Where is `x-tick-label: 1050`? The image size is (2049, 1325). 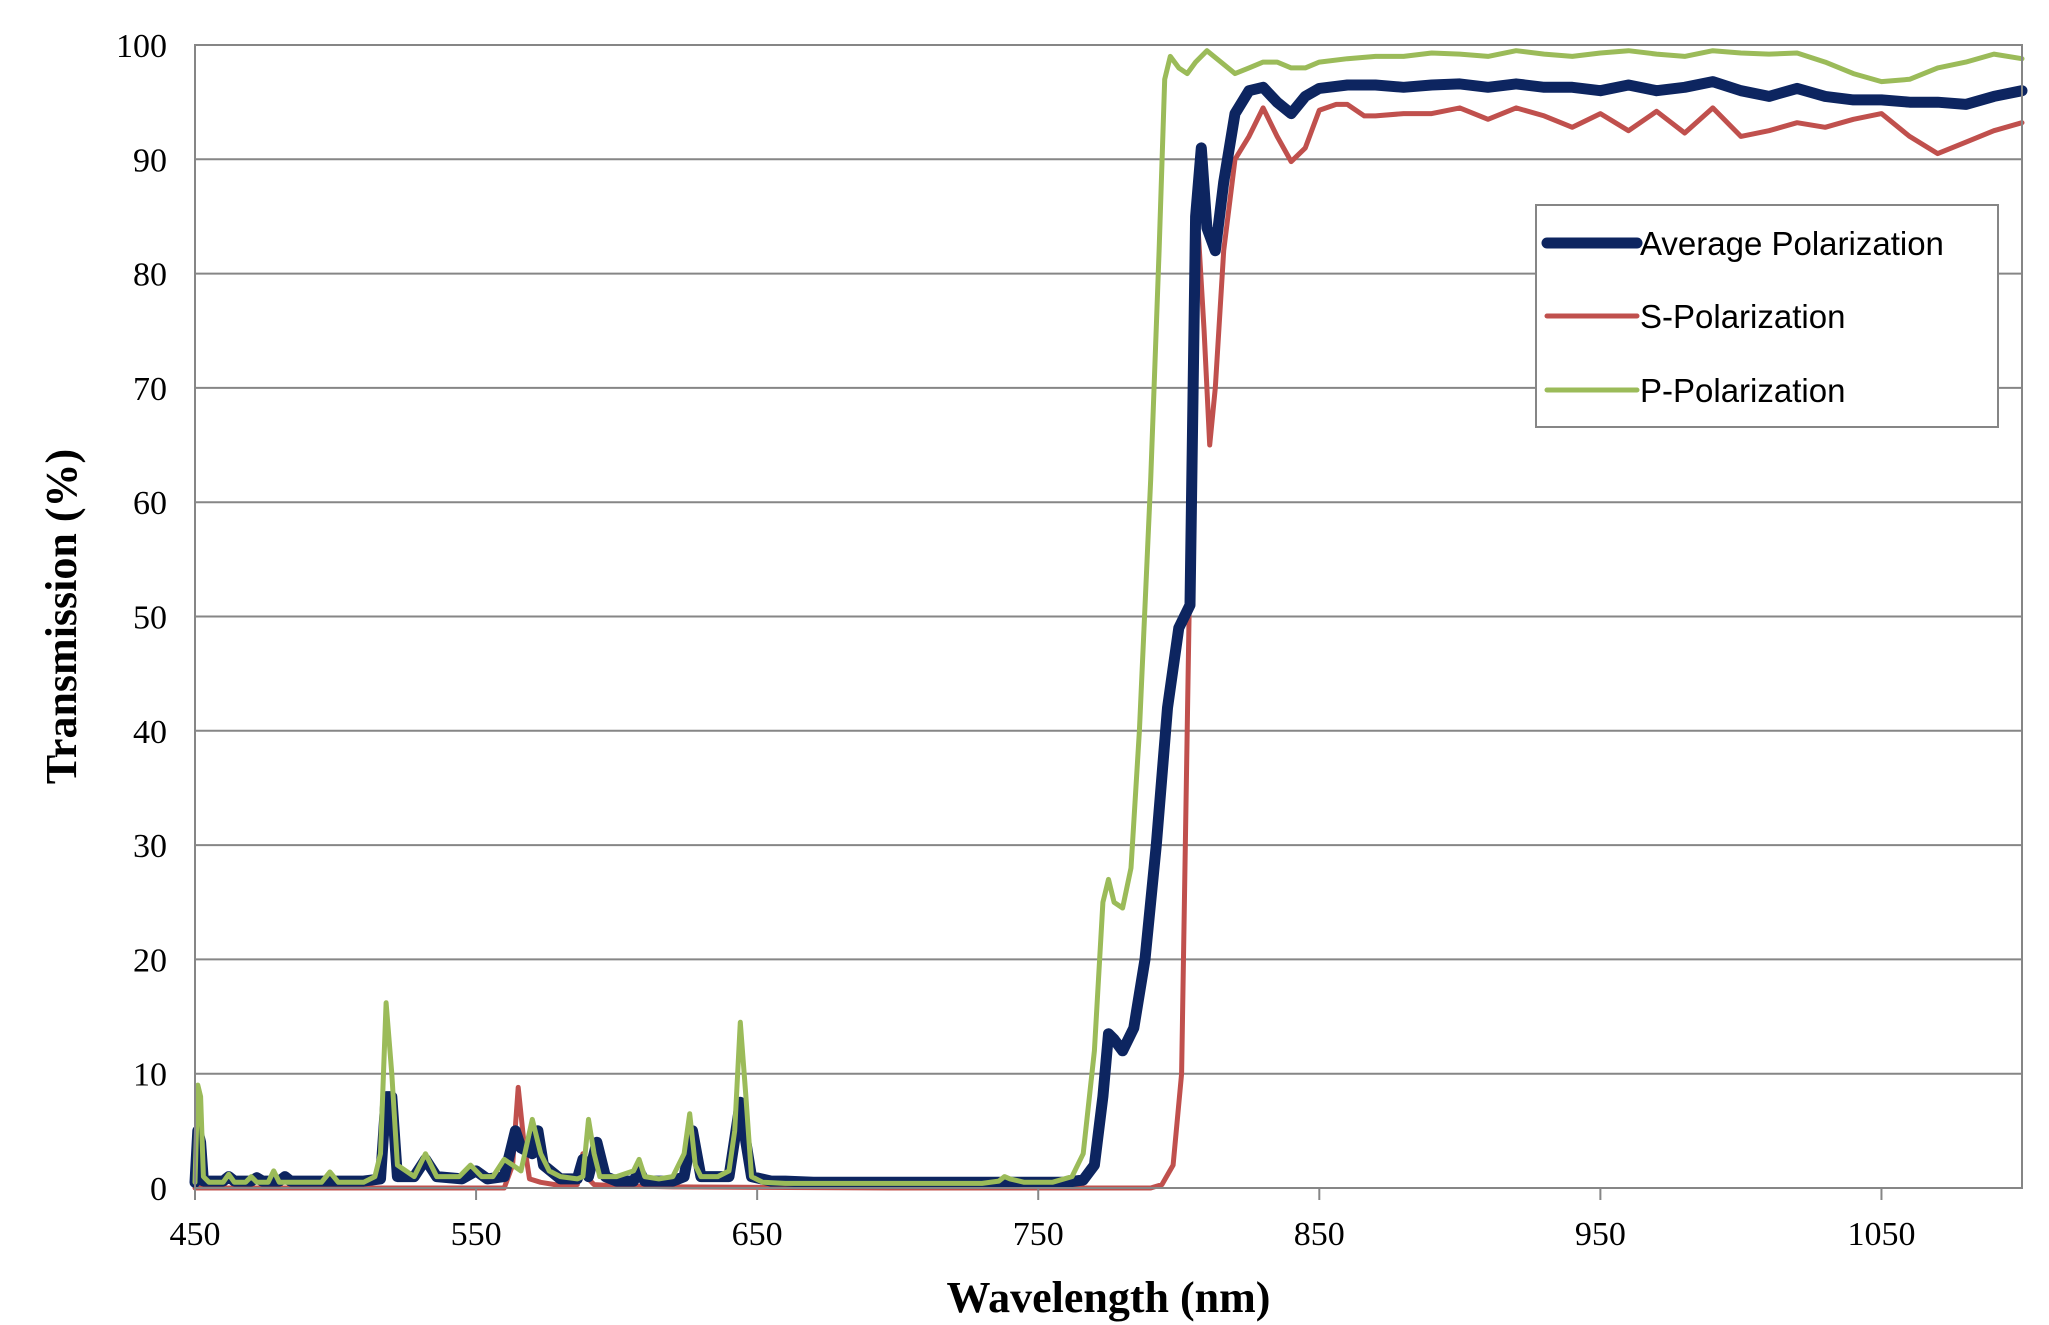
x-tick-label: 1050 is located at coordinates (1881, 1234).